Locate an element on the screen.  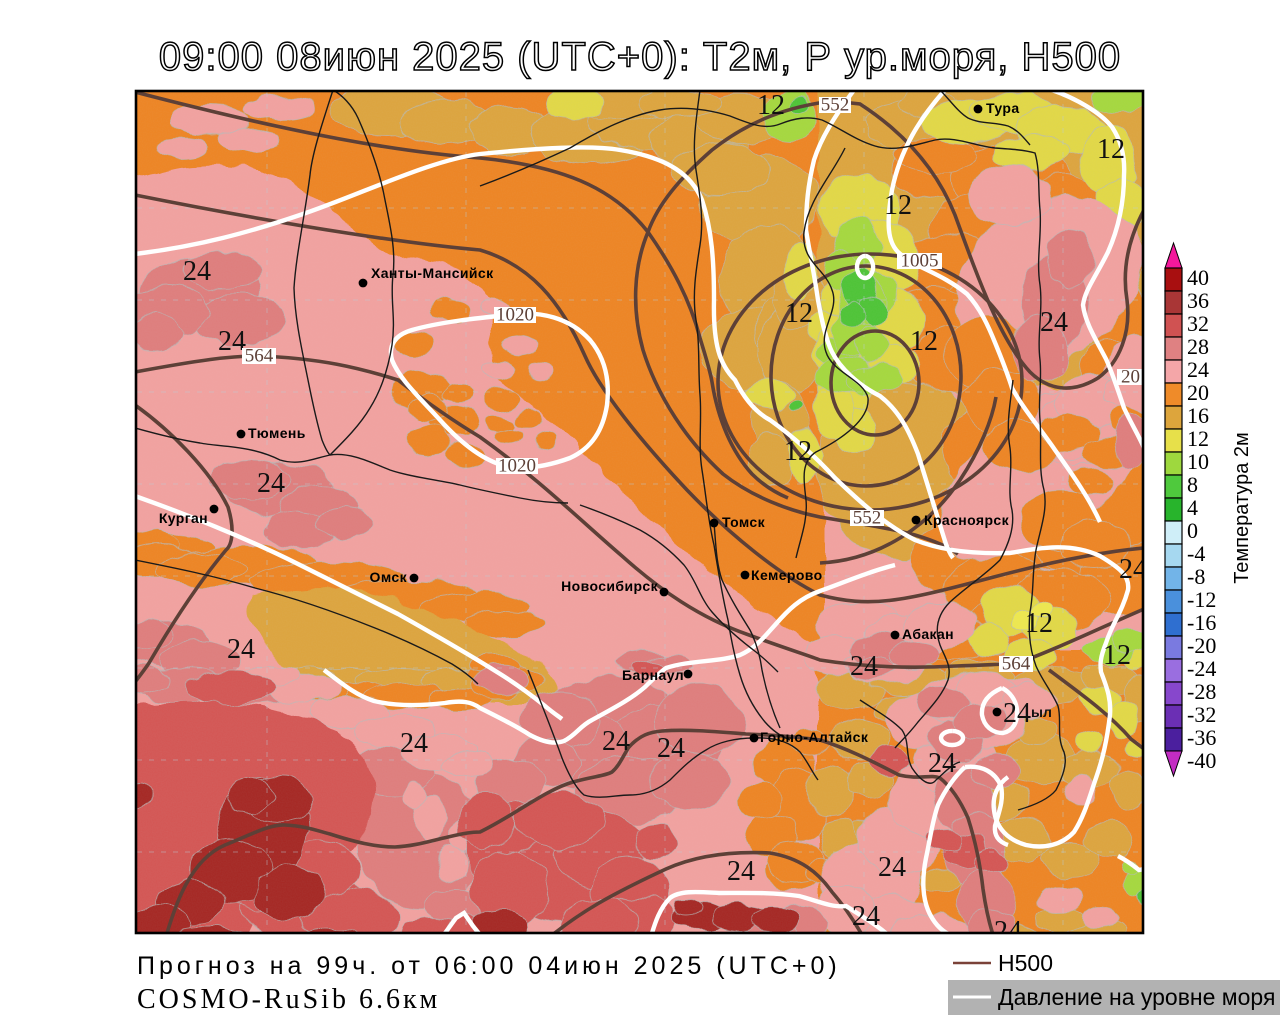
svg-text: 36 is located at coordinates (1198, 300).